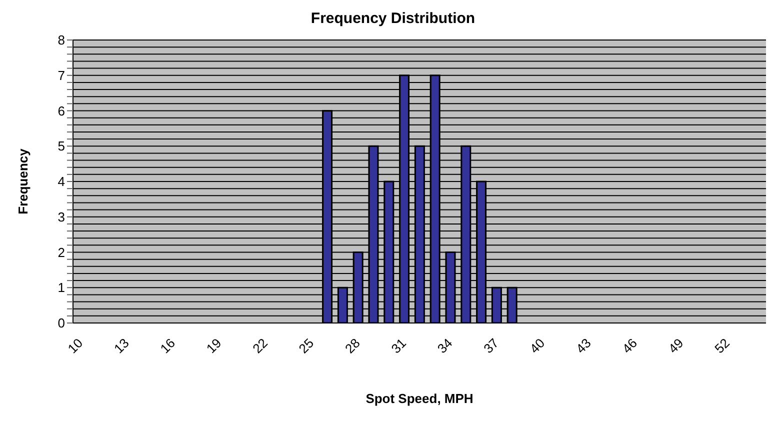 The height and width of the screenshot is (421, 780). I want to click on y-tick-label: 7, so click(61, 75).